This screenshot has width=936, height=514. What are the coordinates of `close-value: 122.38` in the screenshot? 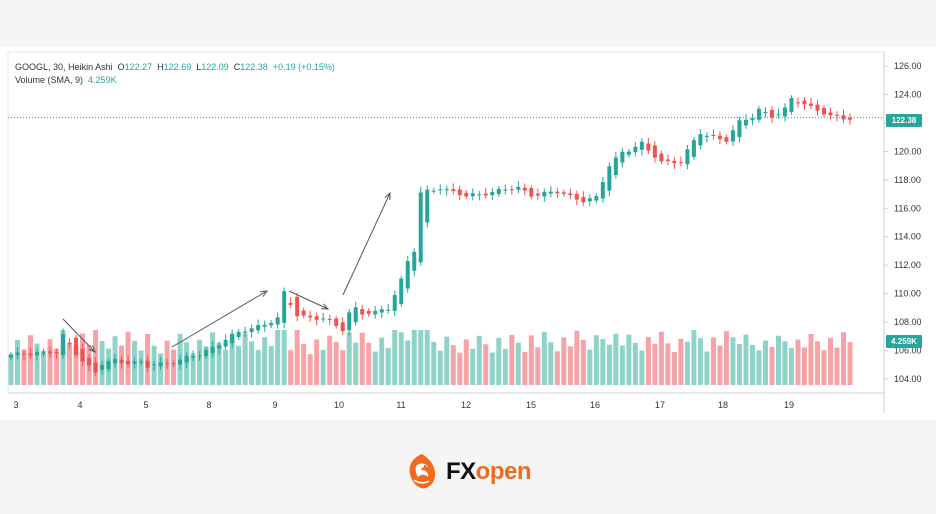 It's located at (254, 67).